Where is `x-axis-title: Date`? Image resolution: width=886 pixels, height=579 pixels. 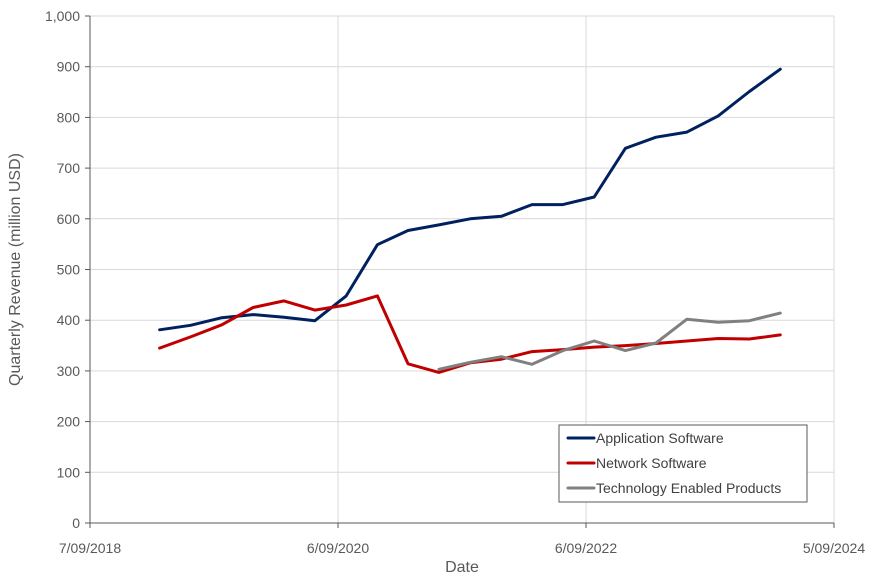
x-axis-title: Date is located at coordinates (462, 567).